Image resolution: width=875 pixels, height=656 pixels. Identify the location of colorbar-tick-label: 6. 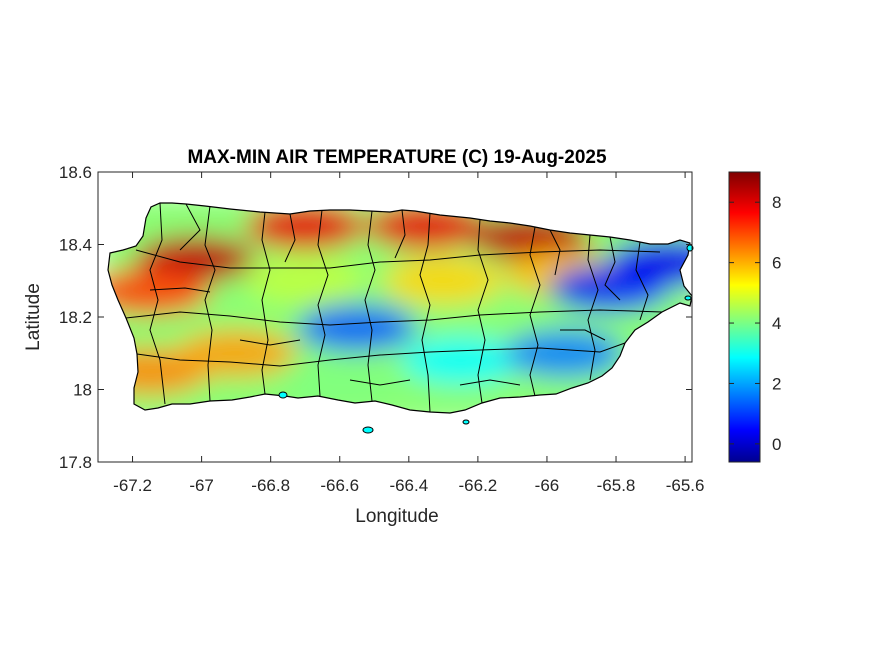
(776, 263).